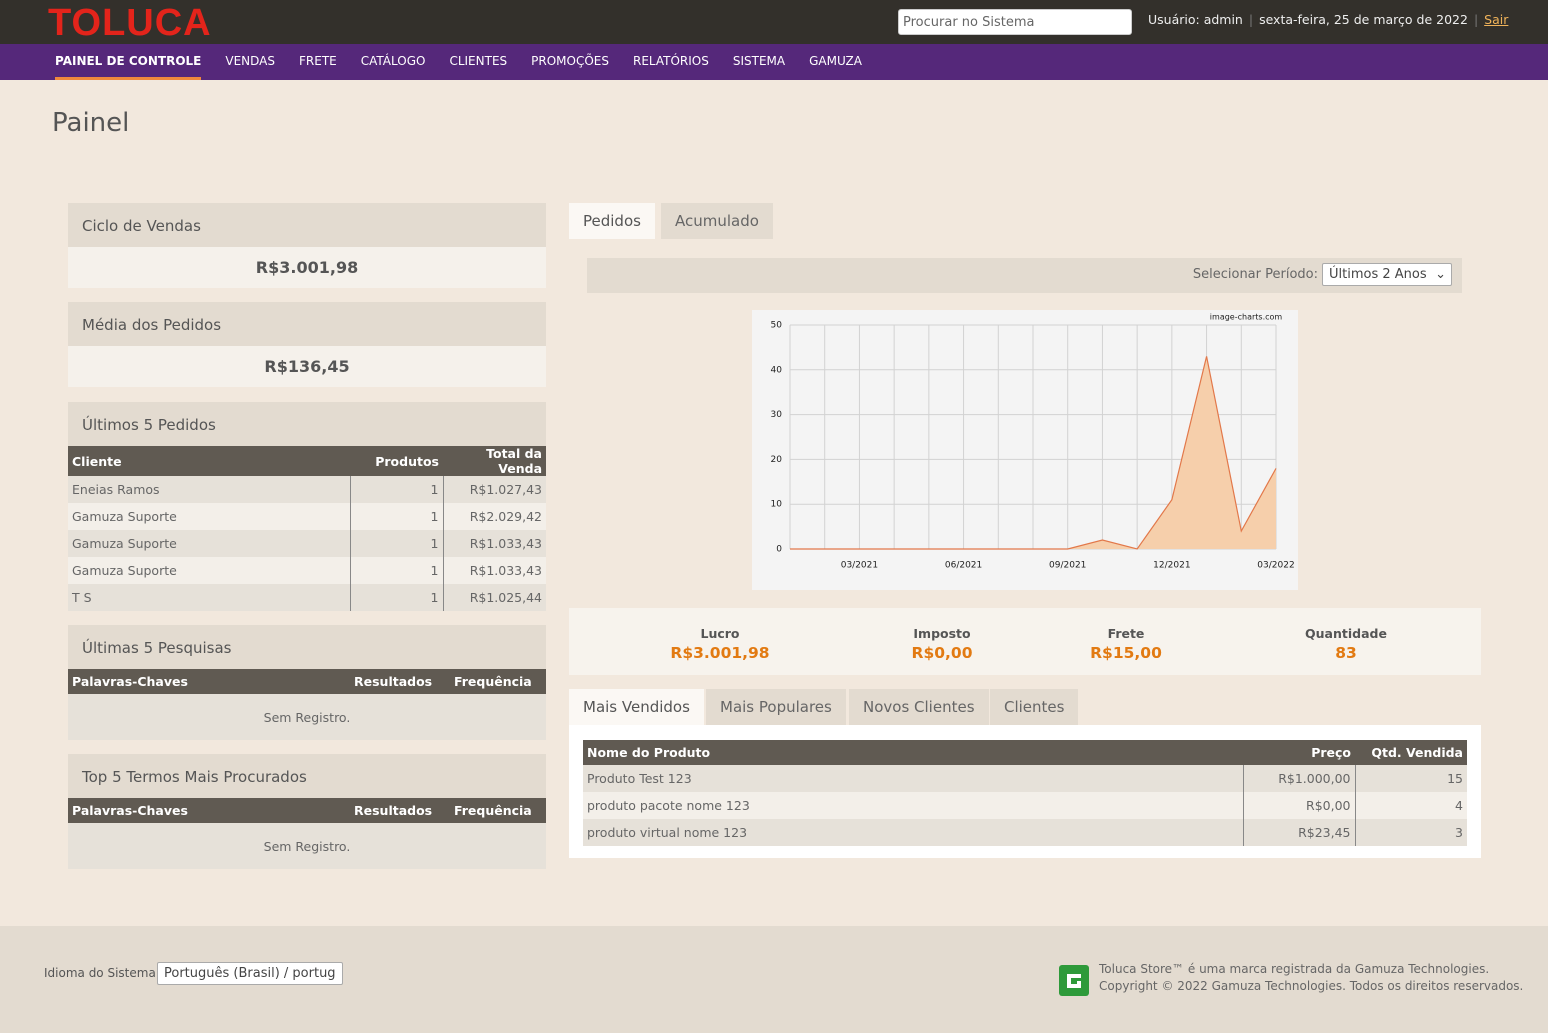 The height and width of the screenshot is (1033, 1548). I want to click on column-header: Cliente, so click(209, 461).